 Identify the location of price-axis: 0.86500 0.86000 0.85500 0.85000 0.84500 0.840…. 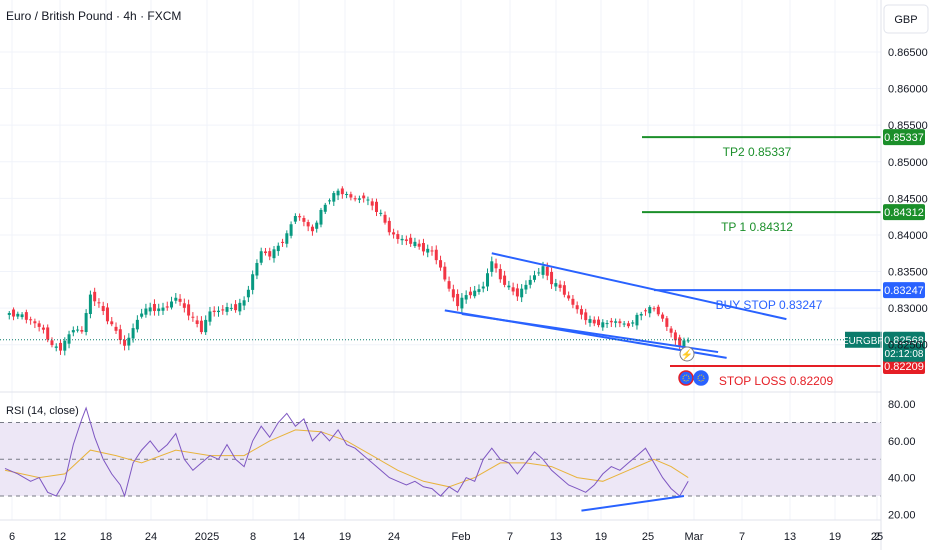
(908, 199).